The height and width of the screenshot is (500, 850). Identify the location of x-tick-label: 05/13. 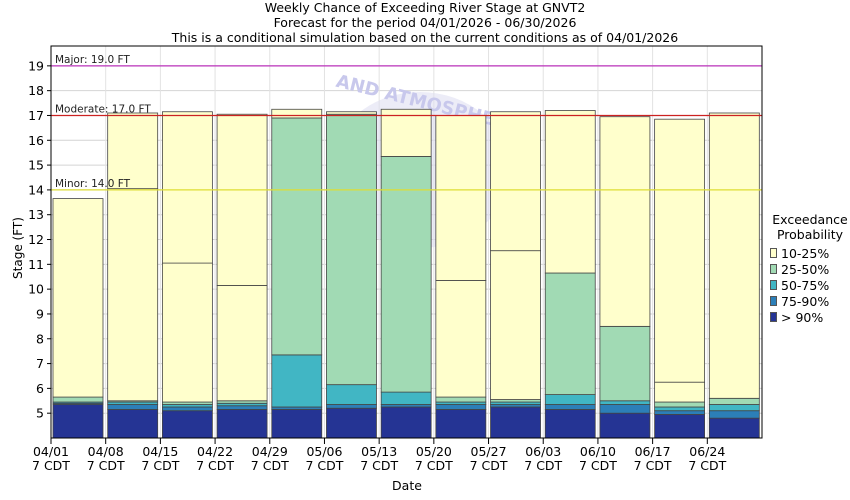
(379, 451).